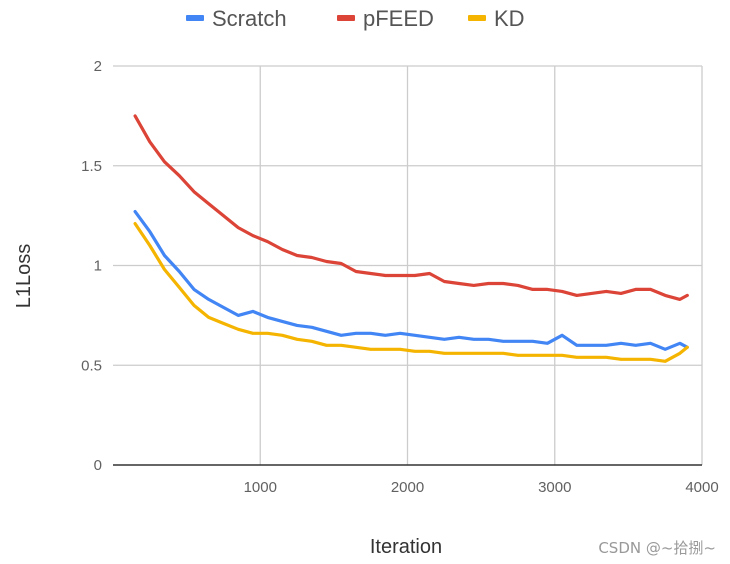 Image resolution: width=730 pixels, height=564 pixels. Describe the element at coordinates (509, 18) in the screenshot. I see `legend-label-kd: KD` at that location.